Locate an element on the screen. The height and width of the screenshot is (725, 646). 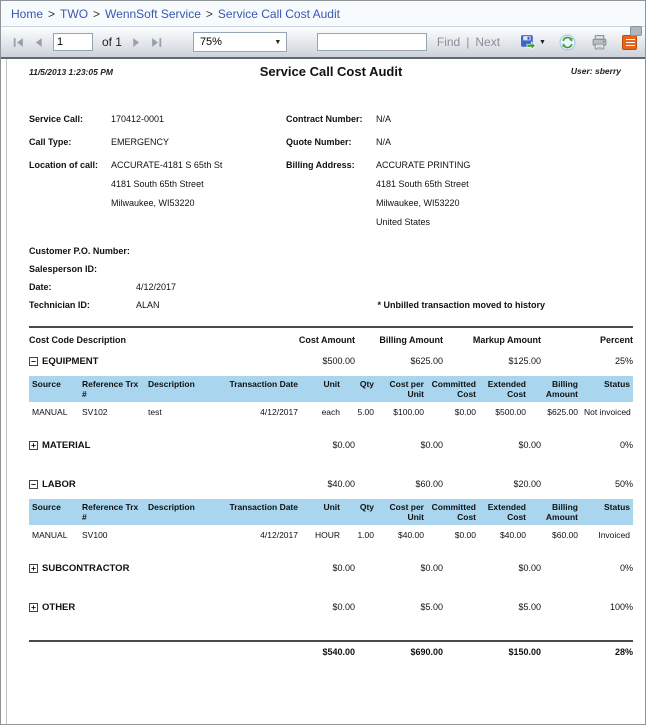
breadcrumb-link-two: TWO is located at coordinates (74, 13).